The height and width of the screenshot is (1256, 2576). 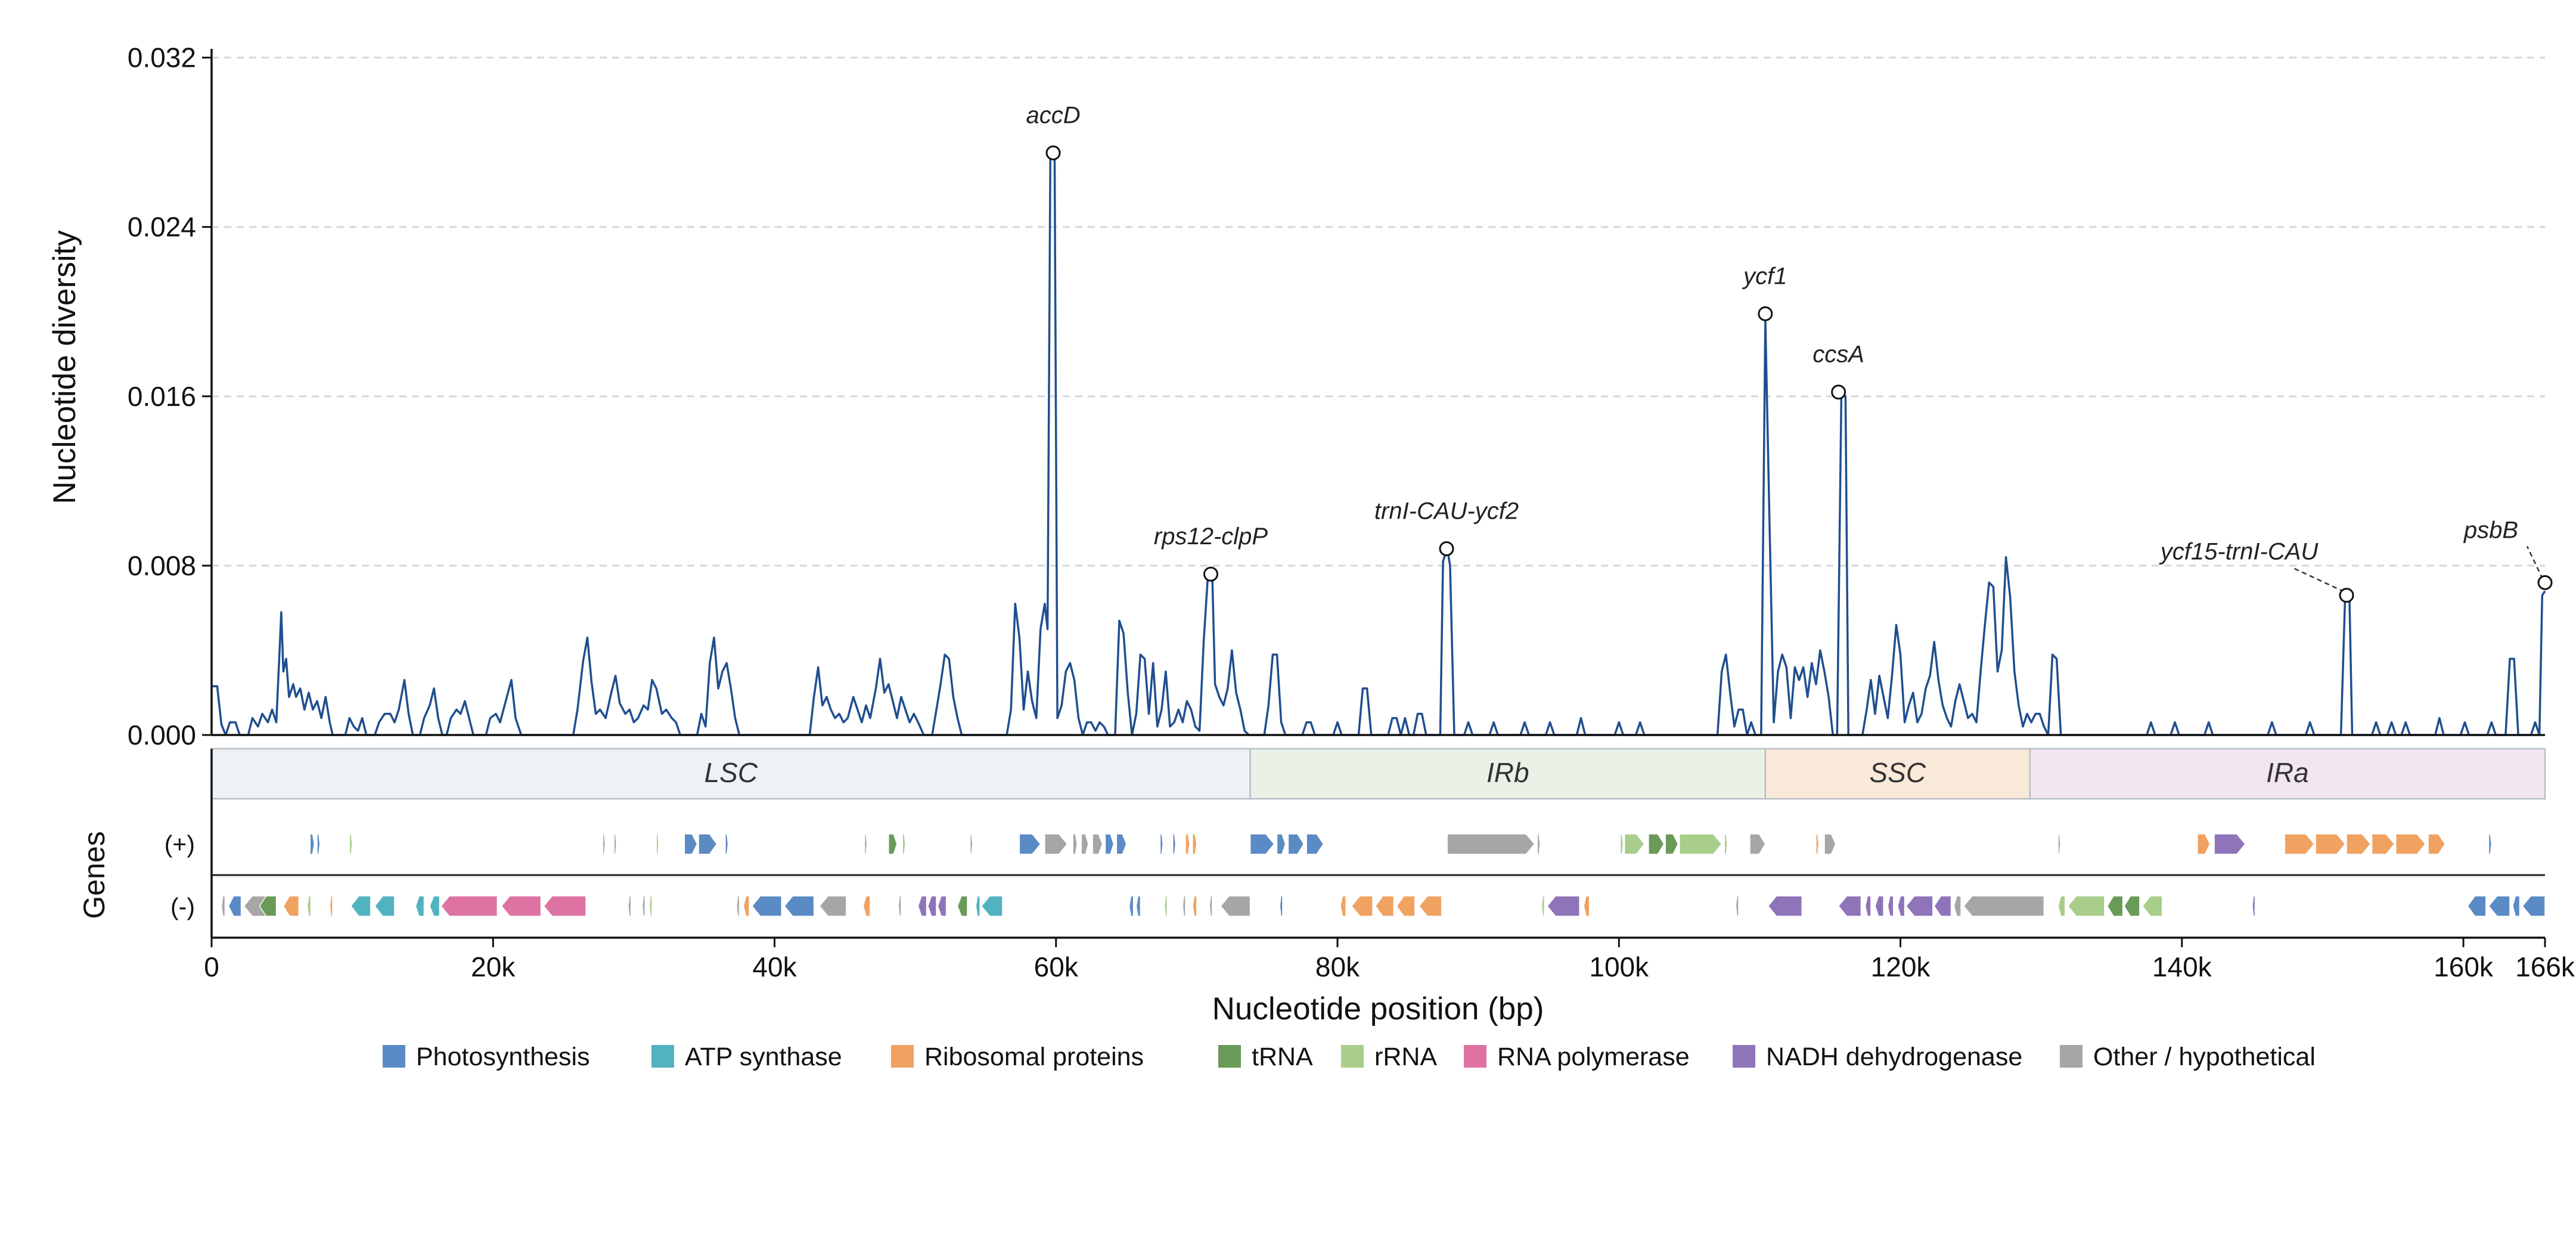 What do you see at coordinates (1898, 772) in the screenshot?
I see `region-label: SSC` at bounding box center [1898, 772].